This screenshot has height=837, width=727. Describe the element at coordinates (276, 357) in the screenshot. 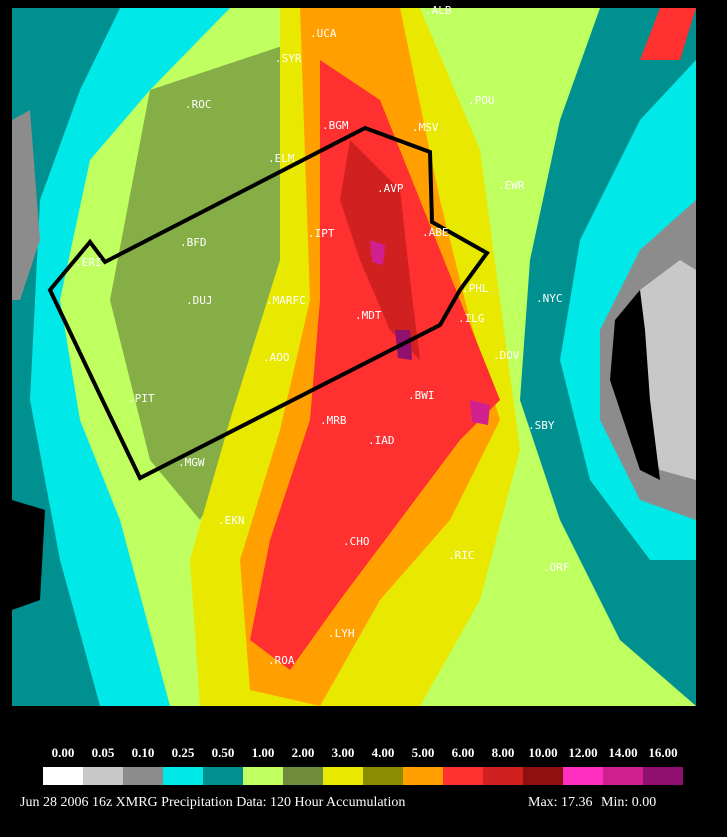

I see `station-label: .AOO` at that location.